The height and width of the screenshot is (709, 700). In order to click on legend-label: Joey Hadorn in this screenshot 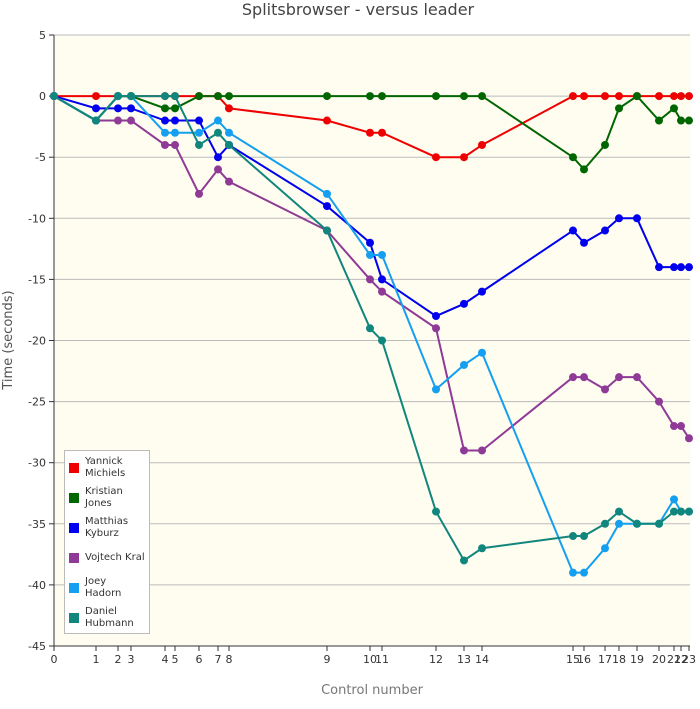, I will do `click(103, 587)`.